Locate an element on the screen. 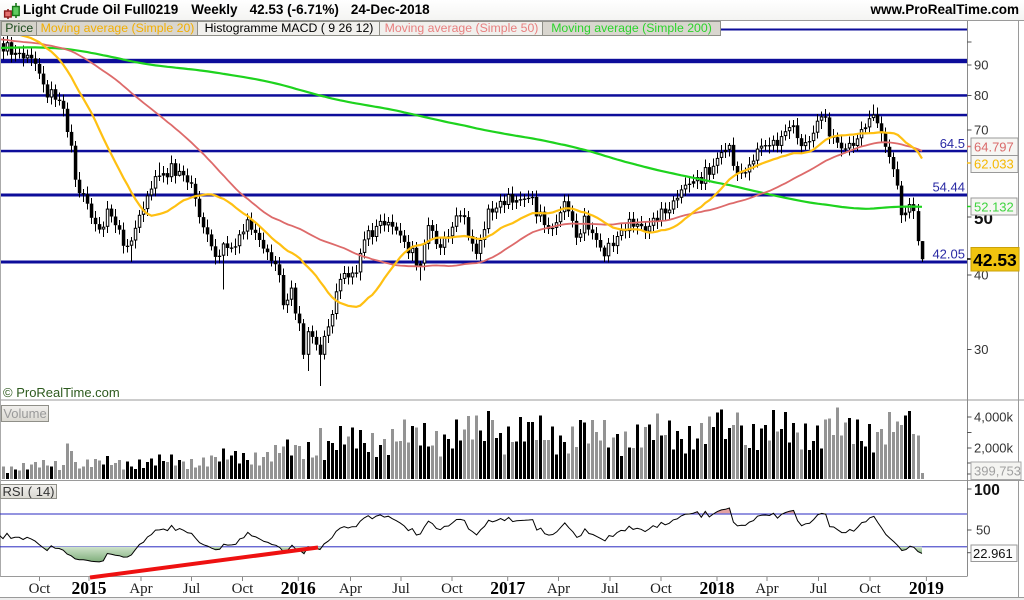 This screenshot has height=600, width=1024. svg-text: 2018 is located at coordinates (717, 588).